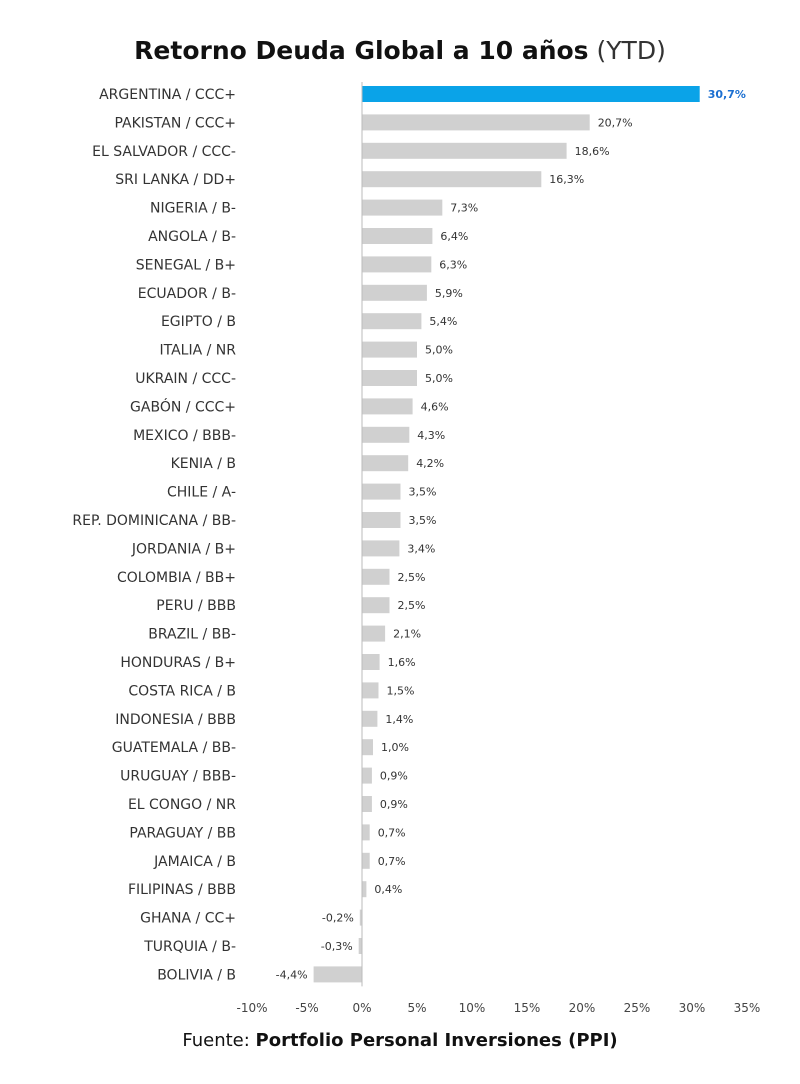  I want to click on category-label: JORDANIA / B+, so click(183, 549).